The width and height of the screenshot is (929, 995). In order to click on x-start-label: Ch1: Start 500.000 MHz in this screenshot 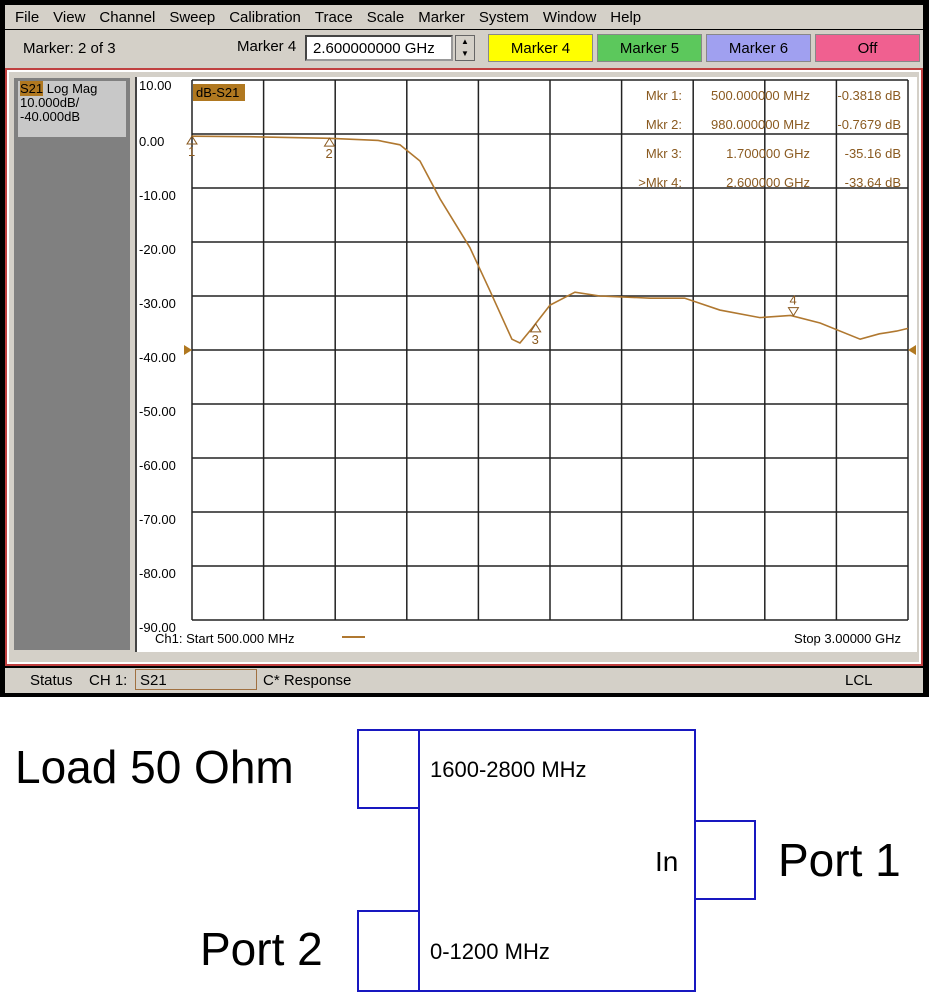, I will do `click(224, 638)`.